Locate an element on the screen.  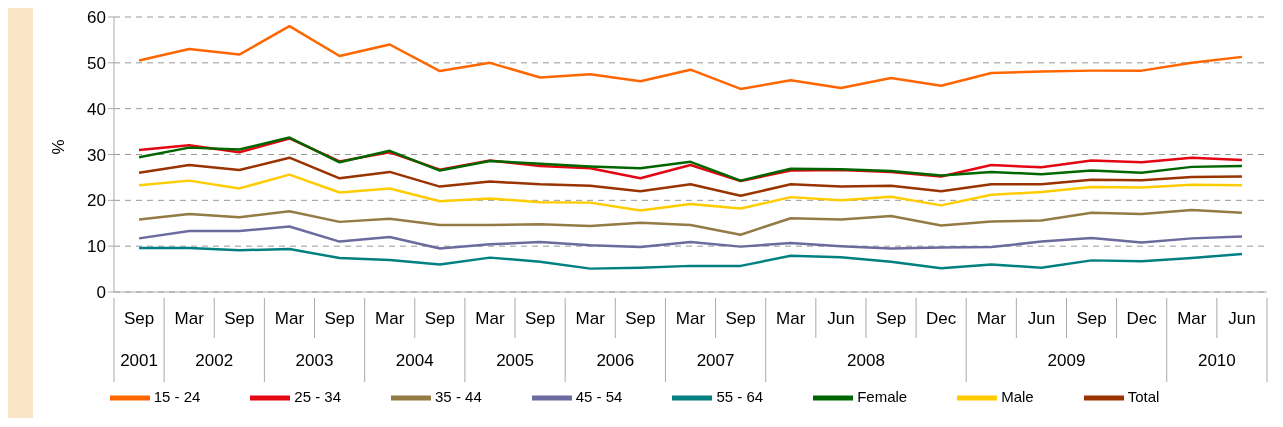
legend-label: 55 - 64 is located at coordinates (740, 396).